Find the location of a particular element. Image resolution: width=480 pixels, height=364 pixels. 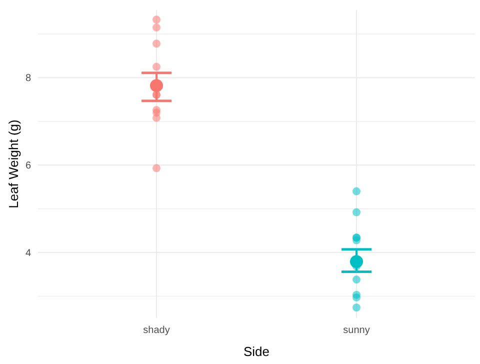

y-axis-title: Leaf Weight (g) is located at coordinates (13, 164).